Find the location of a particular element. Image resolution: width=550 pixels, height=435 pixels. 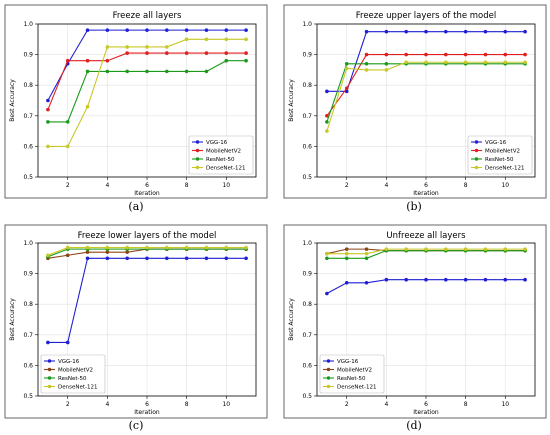

panel-caption: (a) is located at coordinates (135, 206).